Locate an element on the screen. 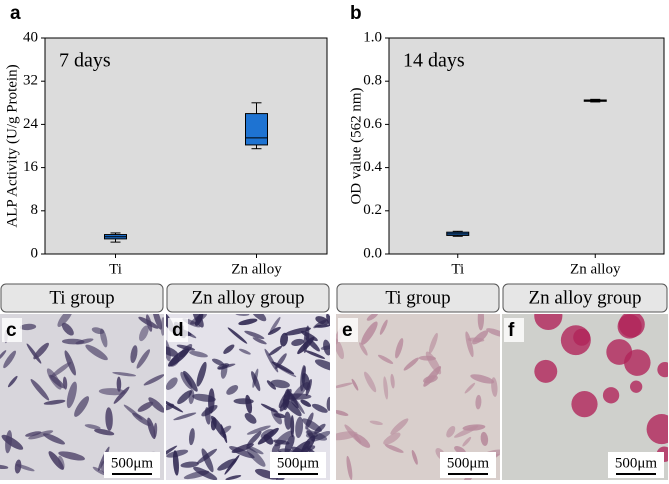 This screenshot has width=669, height=484. y-tick-label: 24 is located at coordinates (31, 124).